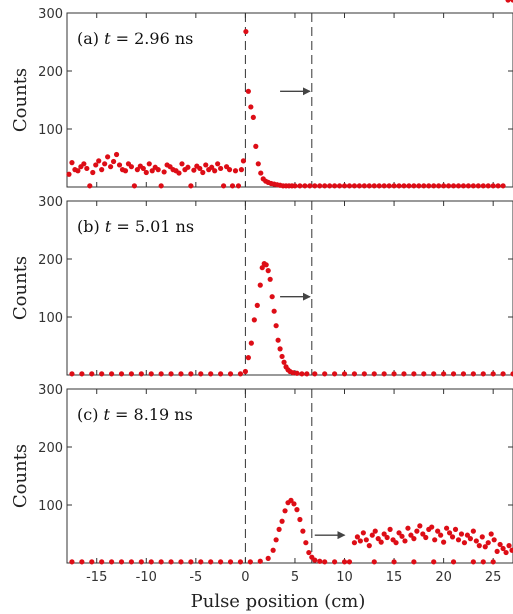  Describe the element at coordinates (295, 577) in the screenshot. I see `x-tick-label: 5` at that location.